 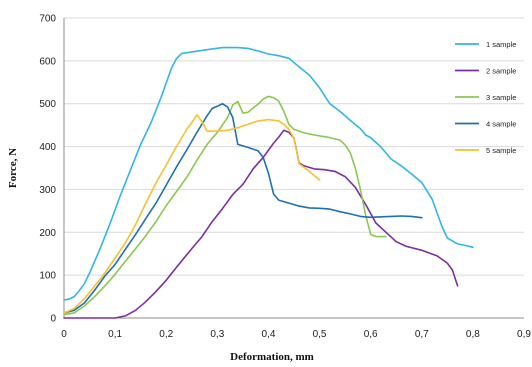 I want to click on y-tick-label: 700, so click(x=47, y=19).